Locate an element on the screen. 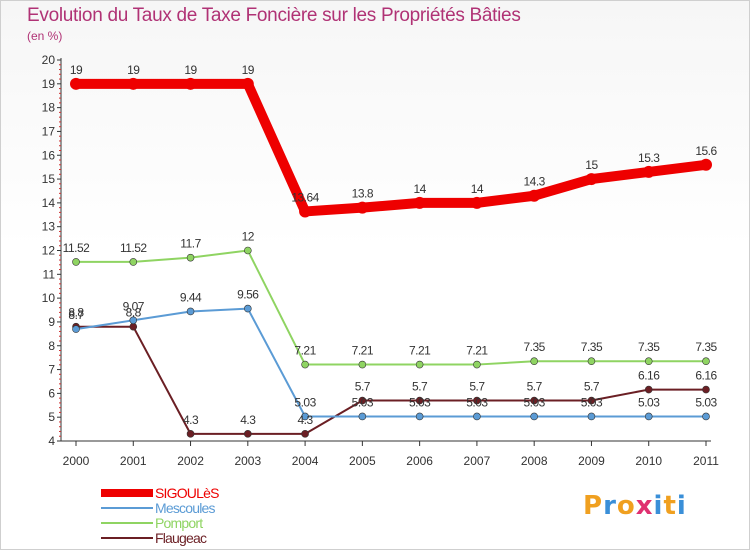 The height and width of the screenshot is (550, 750). y-tick-label: 11 is located at coordinates (49, 274).